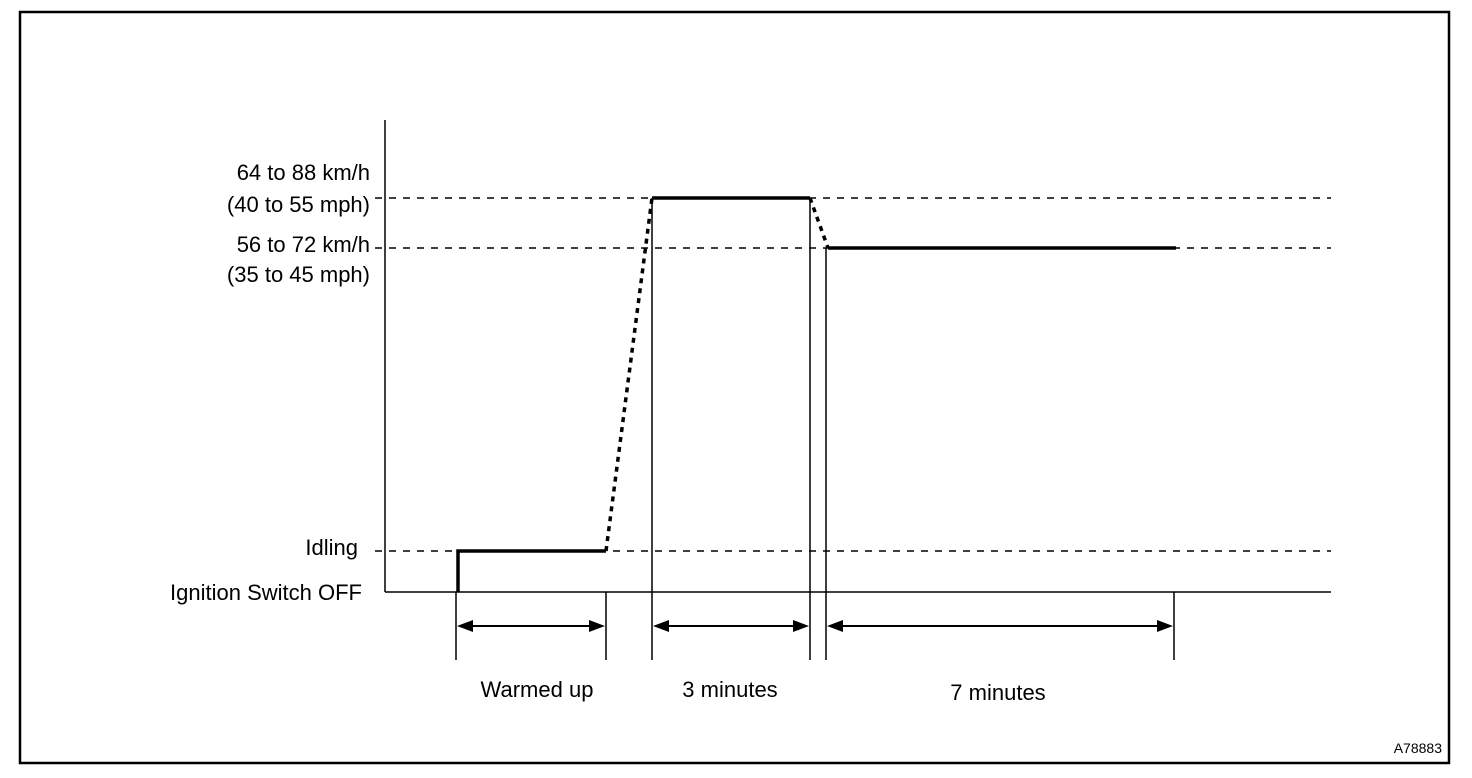 This screenshot has height=778, width=1472. I want to click on warmed-up-duration-arrow, so click(531, 626).